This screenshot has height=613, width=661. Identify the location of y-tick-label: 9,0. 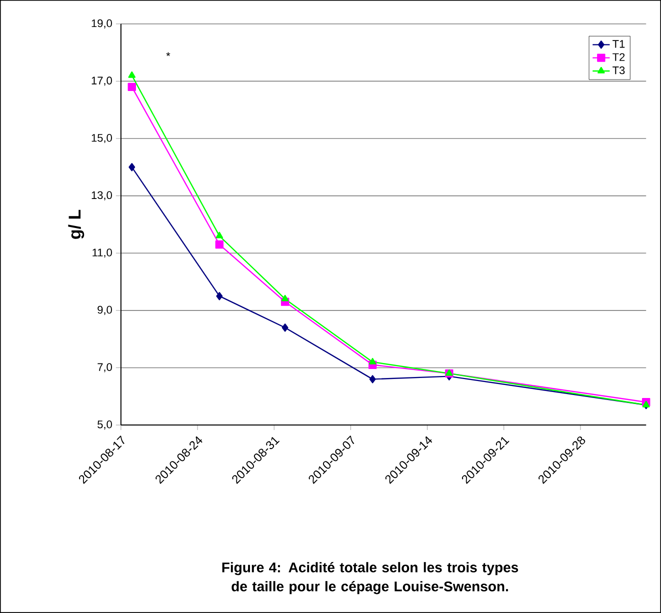
(105, 310).